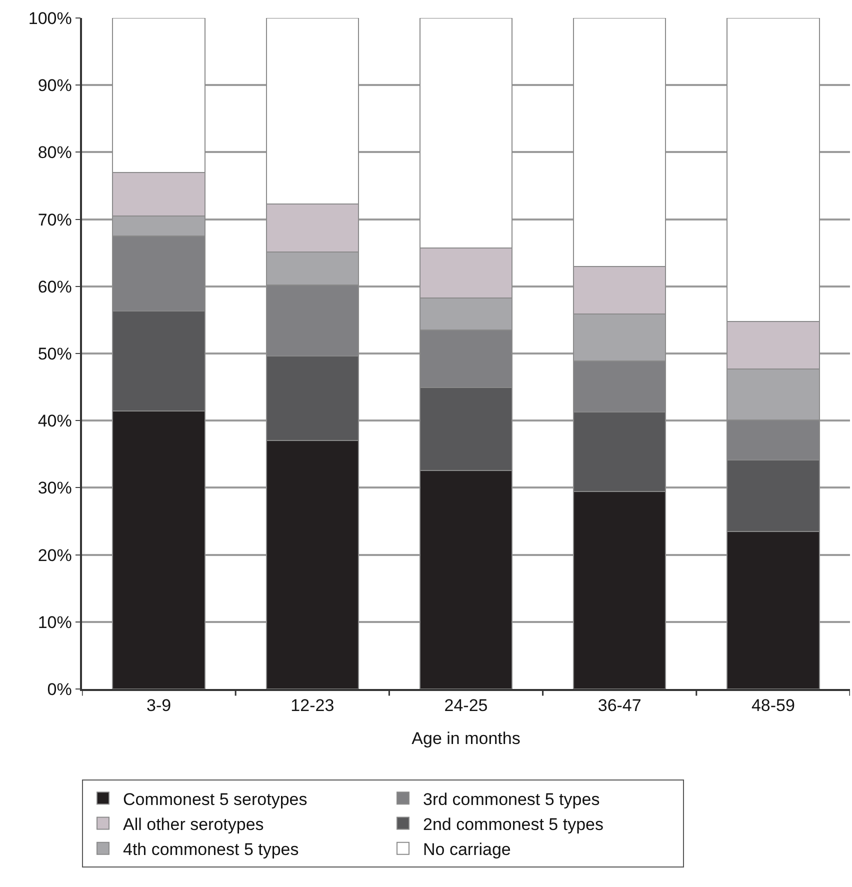  Describe the element at coordinates (773, 706) in the screenshot. I see `x-tick-label: 48-59` at that location.